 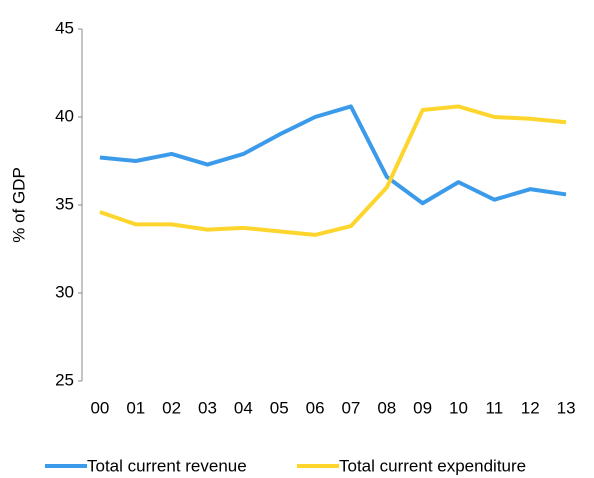 What do you see at coordinates (64, 115) in the screenshot?
I see `y-tick-label: 40` at bounding box center [64, 115].